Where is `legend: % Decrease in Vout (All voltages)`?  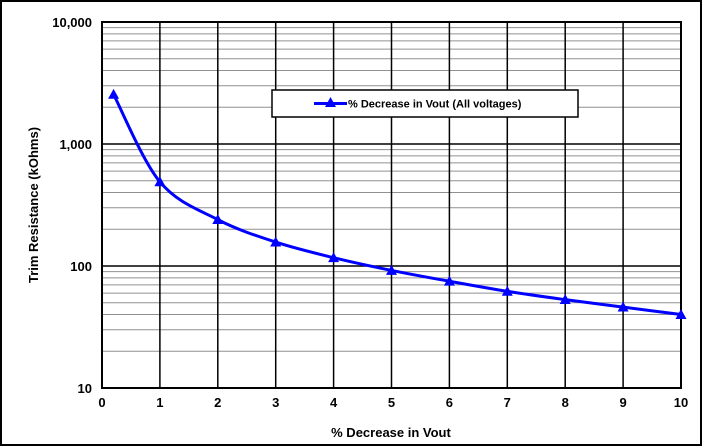
legend: % Decrease in Vout (All voltages) is located at coordinates (425, 103).